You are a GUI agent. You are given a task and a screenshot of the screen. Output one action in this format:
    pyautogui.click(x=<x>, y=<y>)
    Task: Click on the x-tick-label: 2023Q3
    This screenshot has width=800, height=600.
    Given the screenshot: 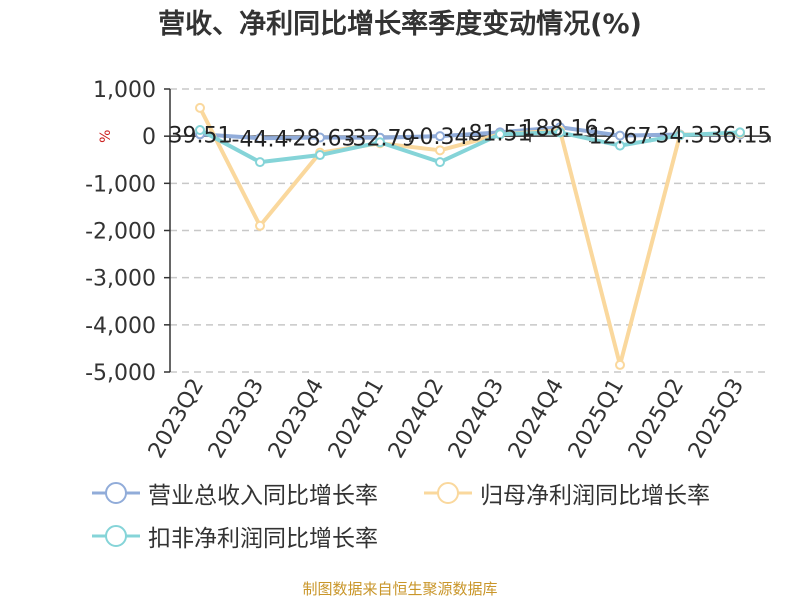 What is the action you would take?
    pyautogui.click(x=236, y=419)
    